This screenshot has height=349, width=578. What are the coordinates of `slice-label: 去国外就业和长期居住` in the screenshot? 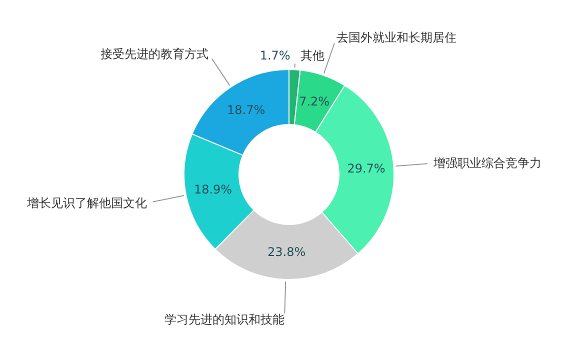 It's located at (396, 37).